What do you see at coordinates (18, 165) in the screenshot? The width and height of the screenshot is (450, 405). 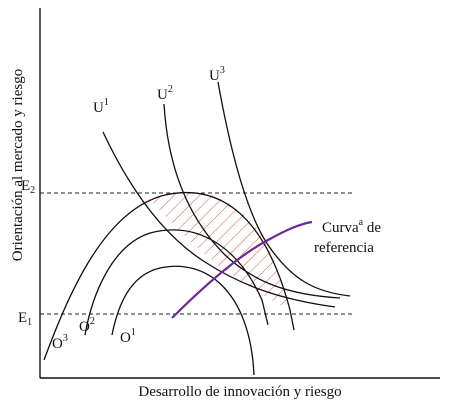 I see `y-axis-title: Orientación al mercado y riesgo` at bounding box center [18, 165].